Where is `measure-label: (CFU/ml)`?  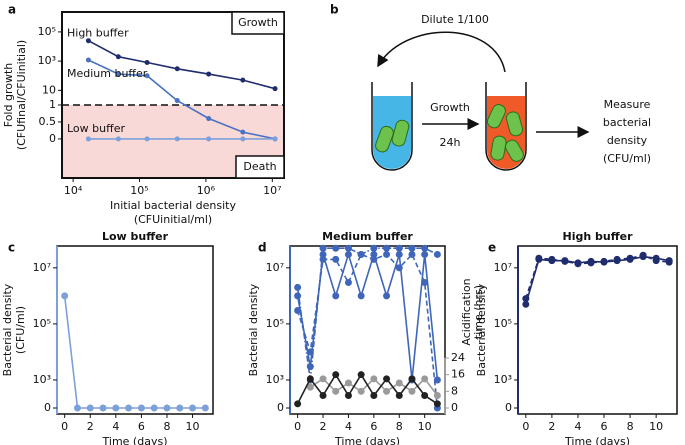
measure-label: (CFU/ml) is located at coordinates (627, 158).